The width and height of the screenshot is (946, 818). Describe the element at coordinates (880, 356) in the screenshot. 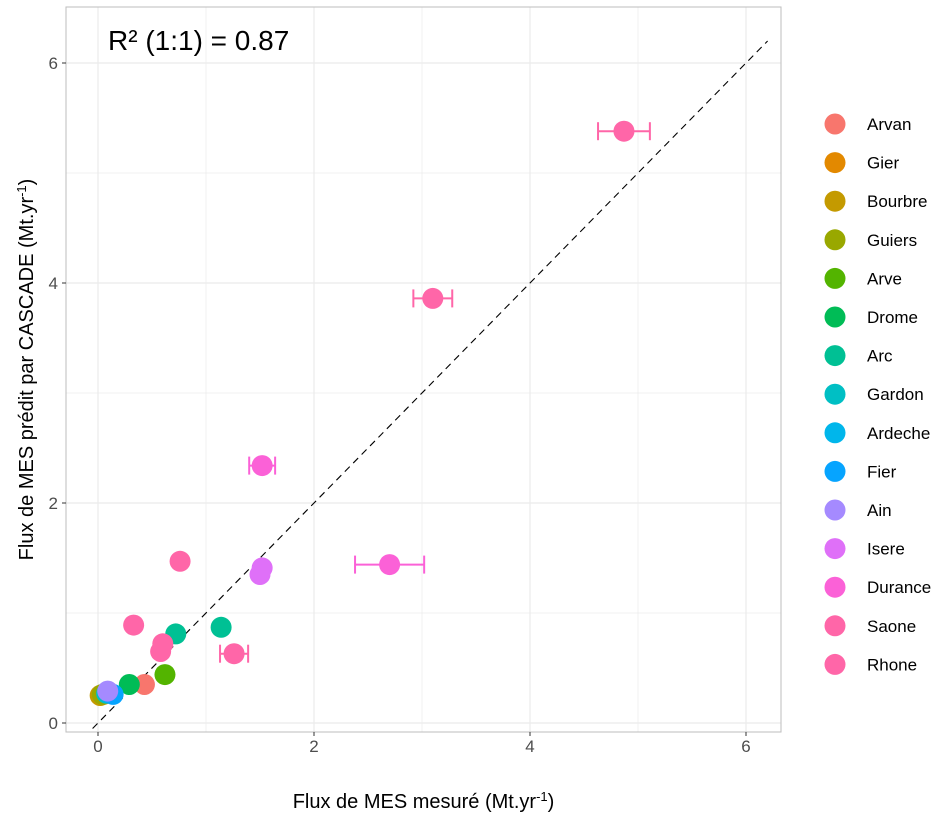

I see `legend-label: Arc` at that location.